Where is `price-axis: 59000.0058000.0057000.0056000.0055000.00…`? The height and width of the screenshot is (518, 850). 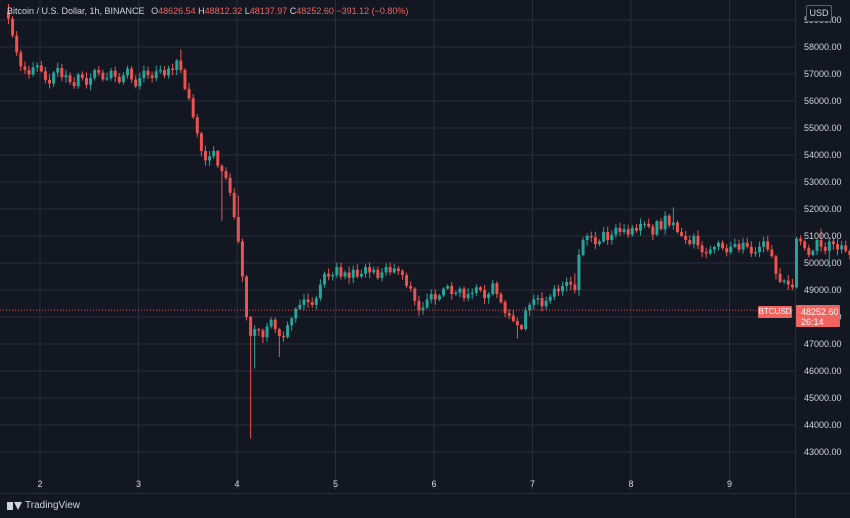 price-axis: 59000.0058000.0057000.0056000.0055000.00… is located at coordinates (823, 236).